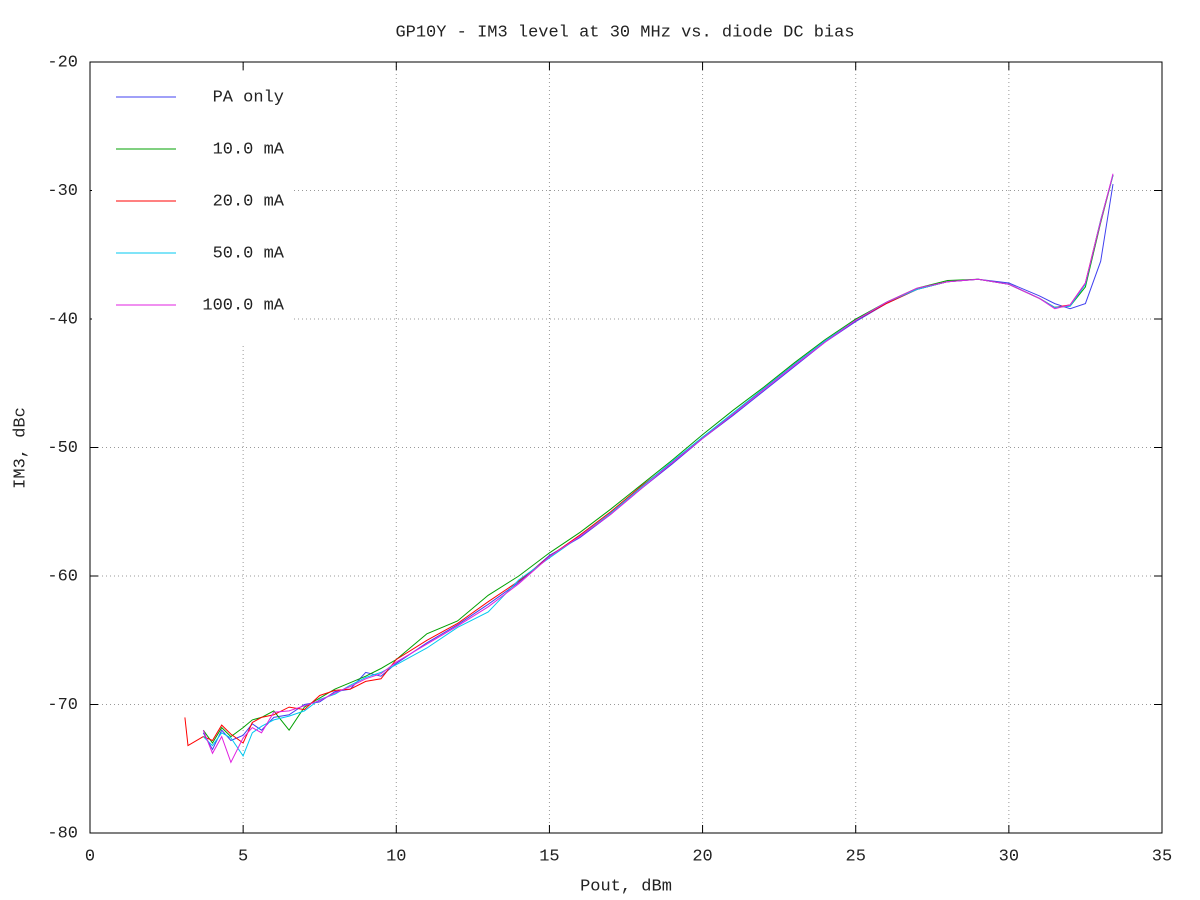 Image resolution: width=1200 pixels, height=900 pixels. Describe the element at coordinates (243, 305) in the screenshot. I see `legend-label: 100.0 mA` at that location.